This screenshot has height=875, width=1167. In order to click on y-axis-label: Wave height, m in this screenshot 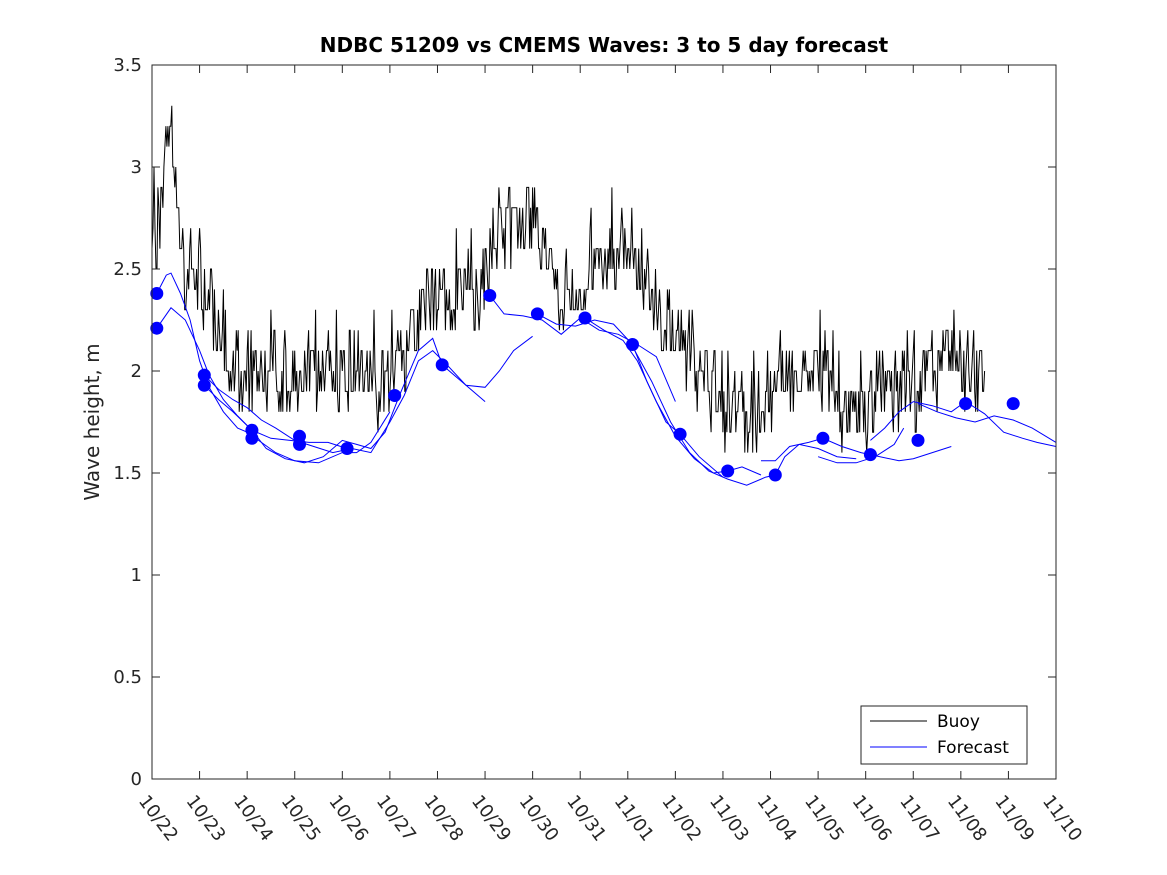, I will do `click(92, 421)`.